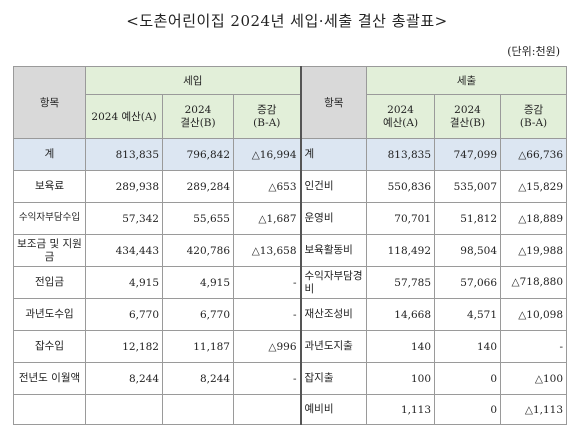 The image size is (574, 444). Describe the element at coordinates (267, 154) in the screenshot. I see `revenue-diff-cell: △16,994` at that location.